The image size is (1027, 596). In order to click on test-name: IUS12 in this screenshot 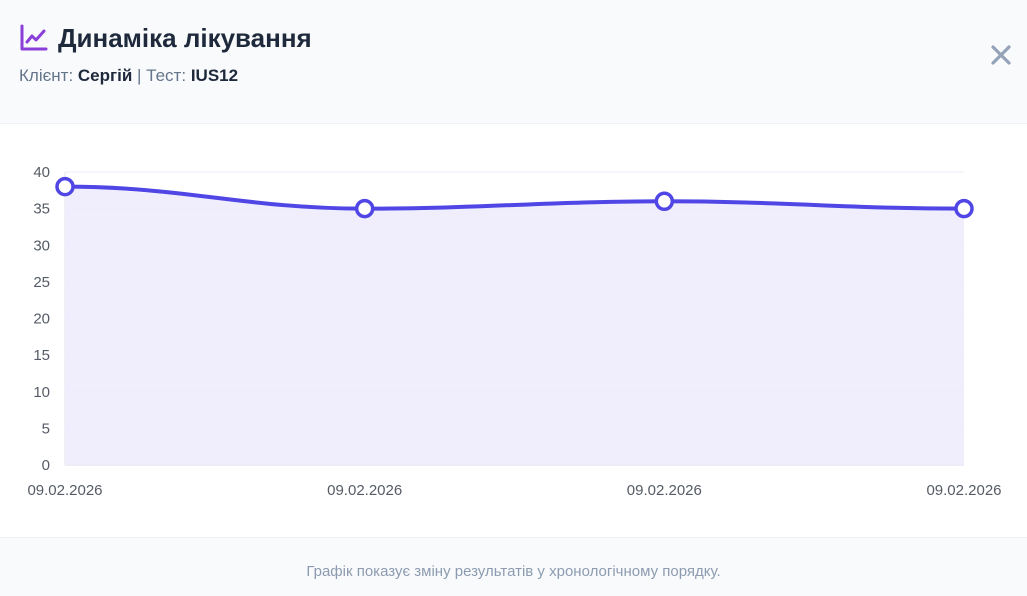, I will do `click(214, 75)`.